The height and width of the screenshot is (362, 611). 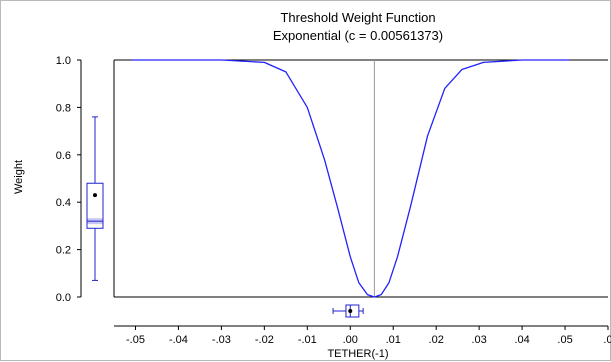 What do you see at coordinates (478, 340) in the screenshot?
I see `x-tick-label: .03` at bounding box center [478, 340].